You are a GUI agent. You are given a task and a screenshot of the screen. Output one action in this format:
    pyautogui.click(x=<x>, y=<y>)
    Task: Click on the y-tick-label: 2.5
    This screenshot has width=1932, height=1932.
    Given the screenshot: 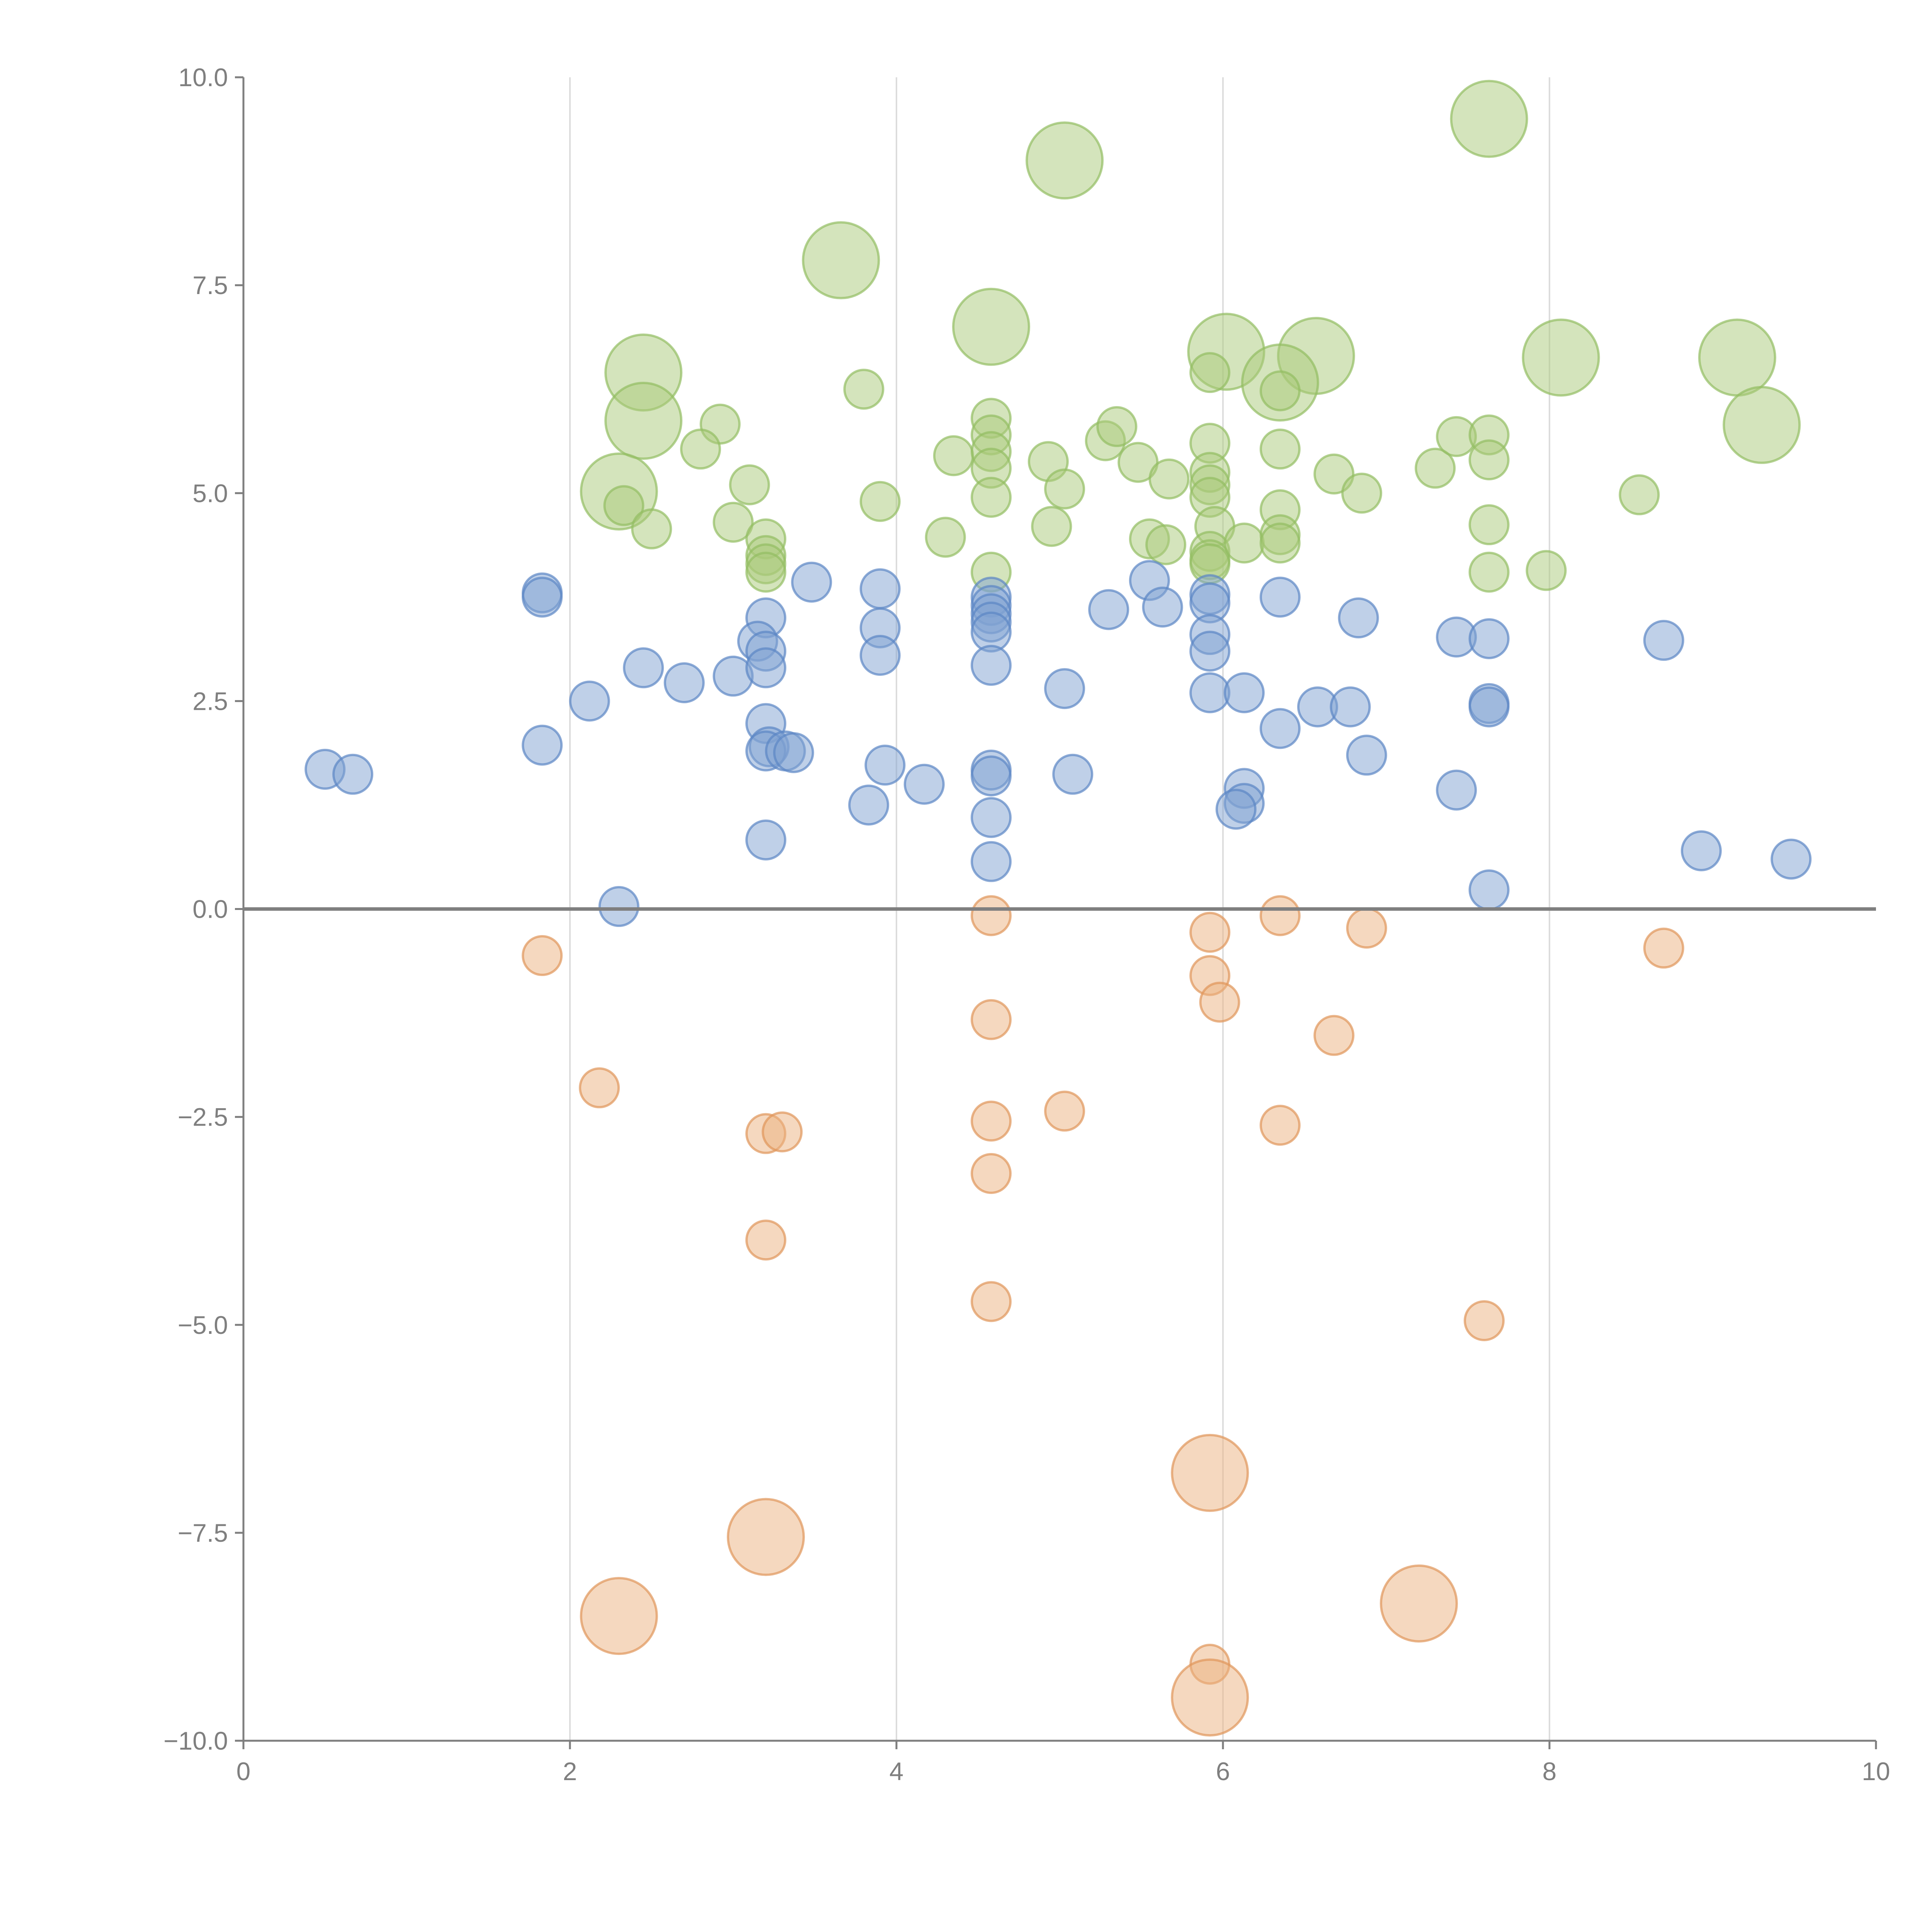 What is the action you would take?
    pyautogui.click(x=210, y=701)
    